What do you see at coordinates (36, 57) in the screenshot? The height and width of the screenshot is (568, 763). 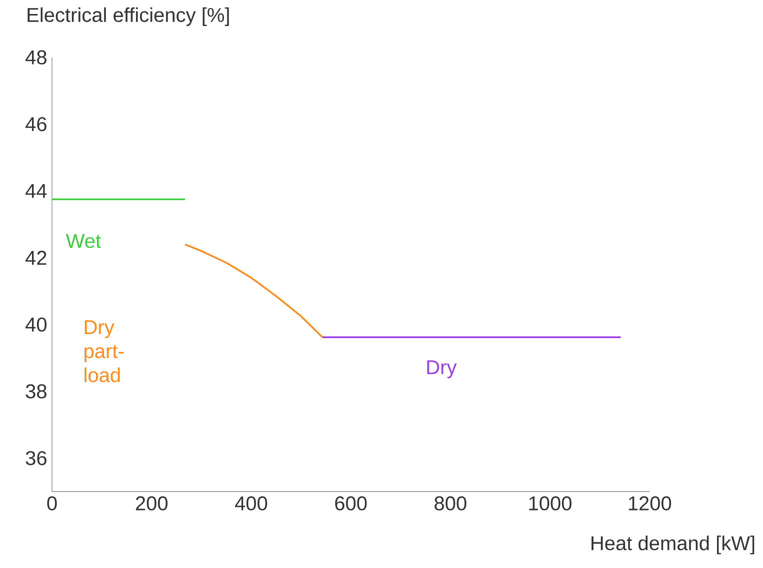 I see `y-tick-label: 48` at bounding box center [36, 57].